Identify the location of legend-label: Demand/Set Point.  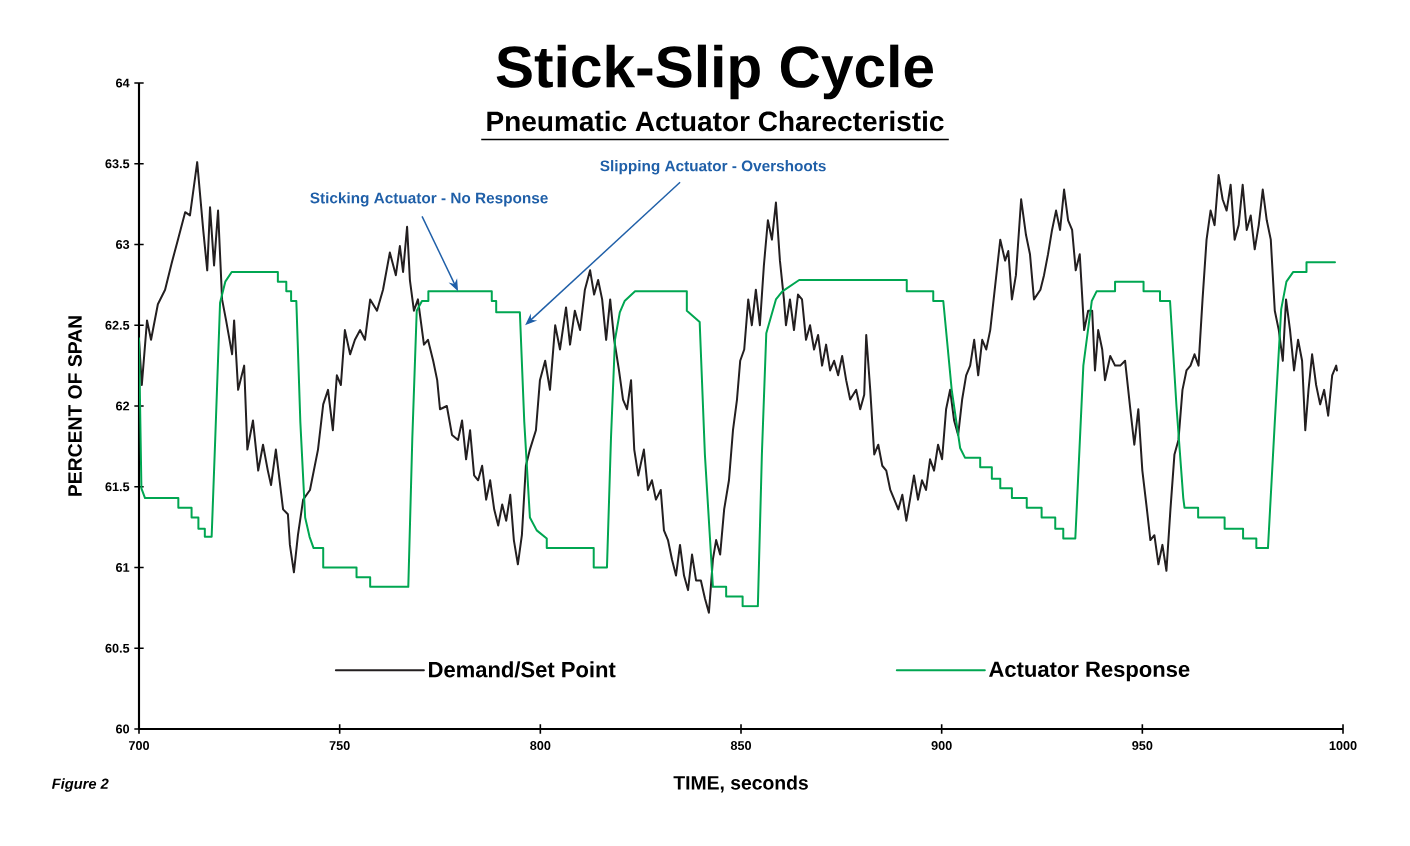
(522, 669).